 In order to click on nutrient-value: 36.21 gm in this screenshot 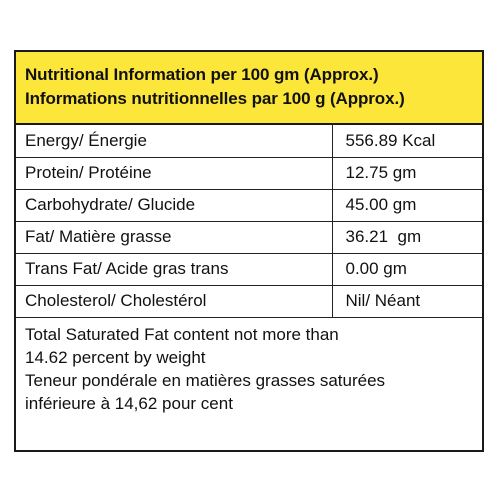, I will do `click(406, 237)`.